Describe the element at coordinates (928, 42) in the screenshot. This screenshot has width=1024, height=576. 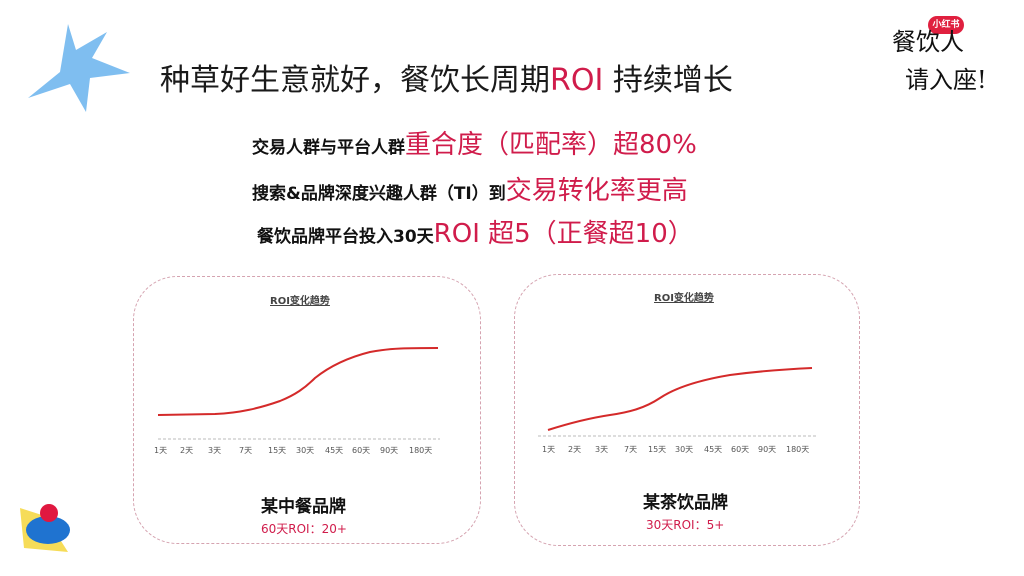
I see `logo-line1: 餐饮人` at that location.